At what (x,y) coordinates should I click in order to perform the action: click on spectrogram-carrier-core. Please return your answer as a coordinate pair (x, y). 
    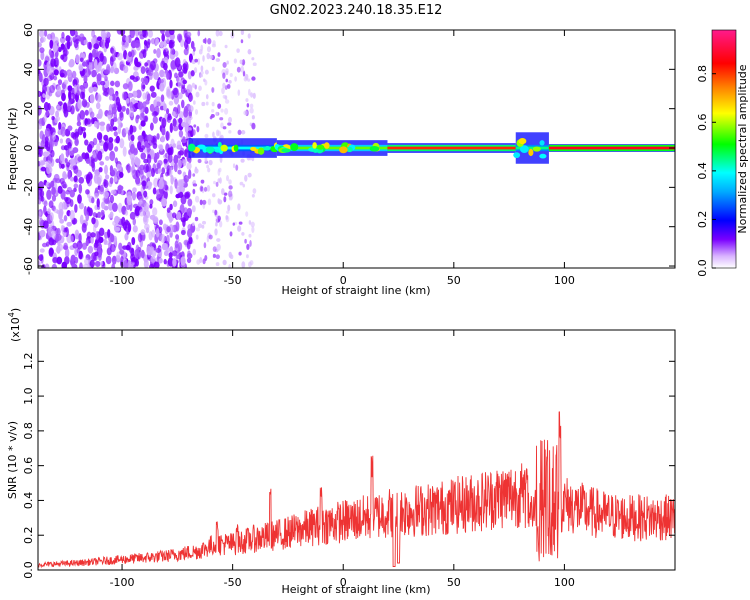
    Looking at the image, I should click on (451, 148).